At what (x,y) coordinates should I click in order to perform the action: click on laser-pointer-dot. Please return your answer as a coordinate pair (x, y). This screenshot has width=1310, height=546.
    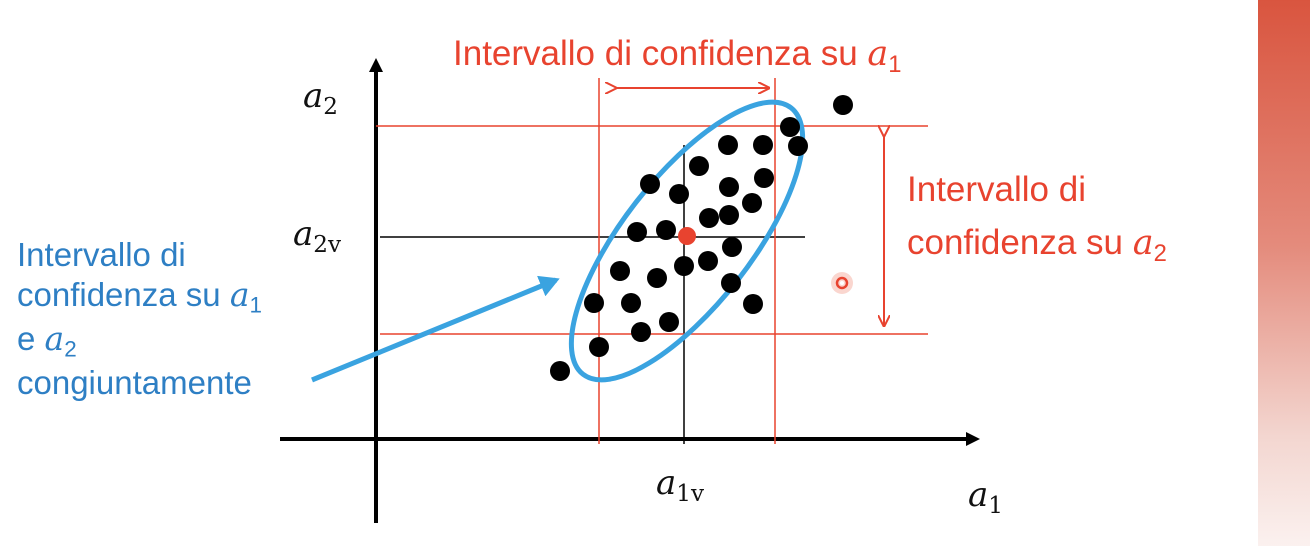
    Looking at the image, I should click on (842, 283).